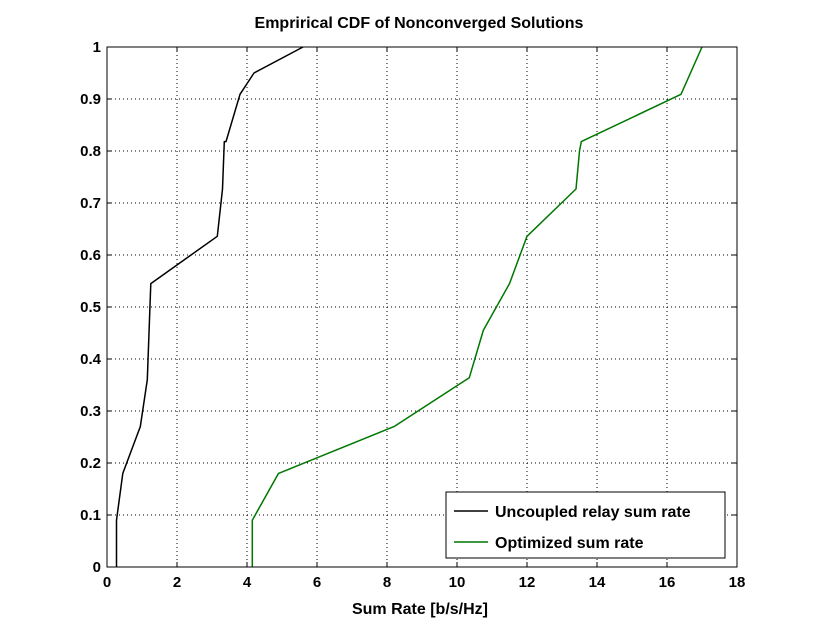 The width and height of the screenshot is (813, 636). I want to click on y-tick-label: 0.2, so click(90, 463).